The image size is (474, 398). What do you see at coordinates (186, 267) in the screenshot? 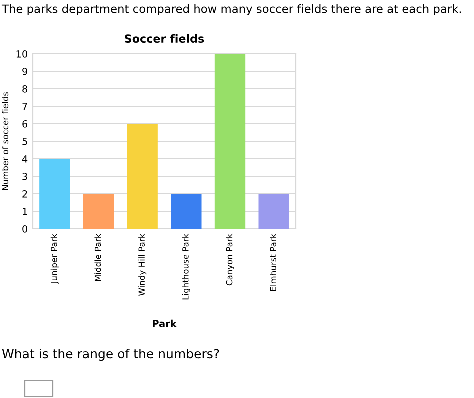
I see `x-tick-label: Lighthouse Park` at bounding box center [186, 267].